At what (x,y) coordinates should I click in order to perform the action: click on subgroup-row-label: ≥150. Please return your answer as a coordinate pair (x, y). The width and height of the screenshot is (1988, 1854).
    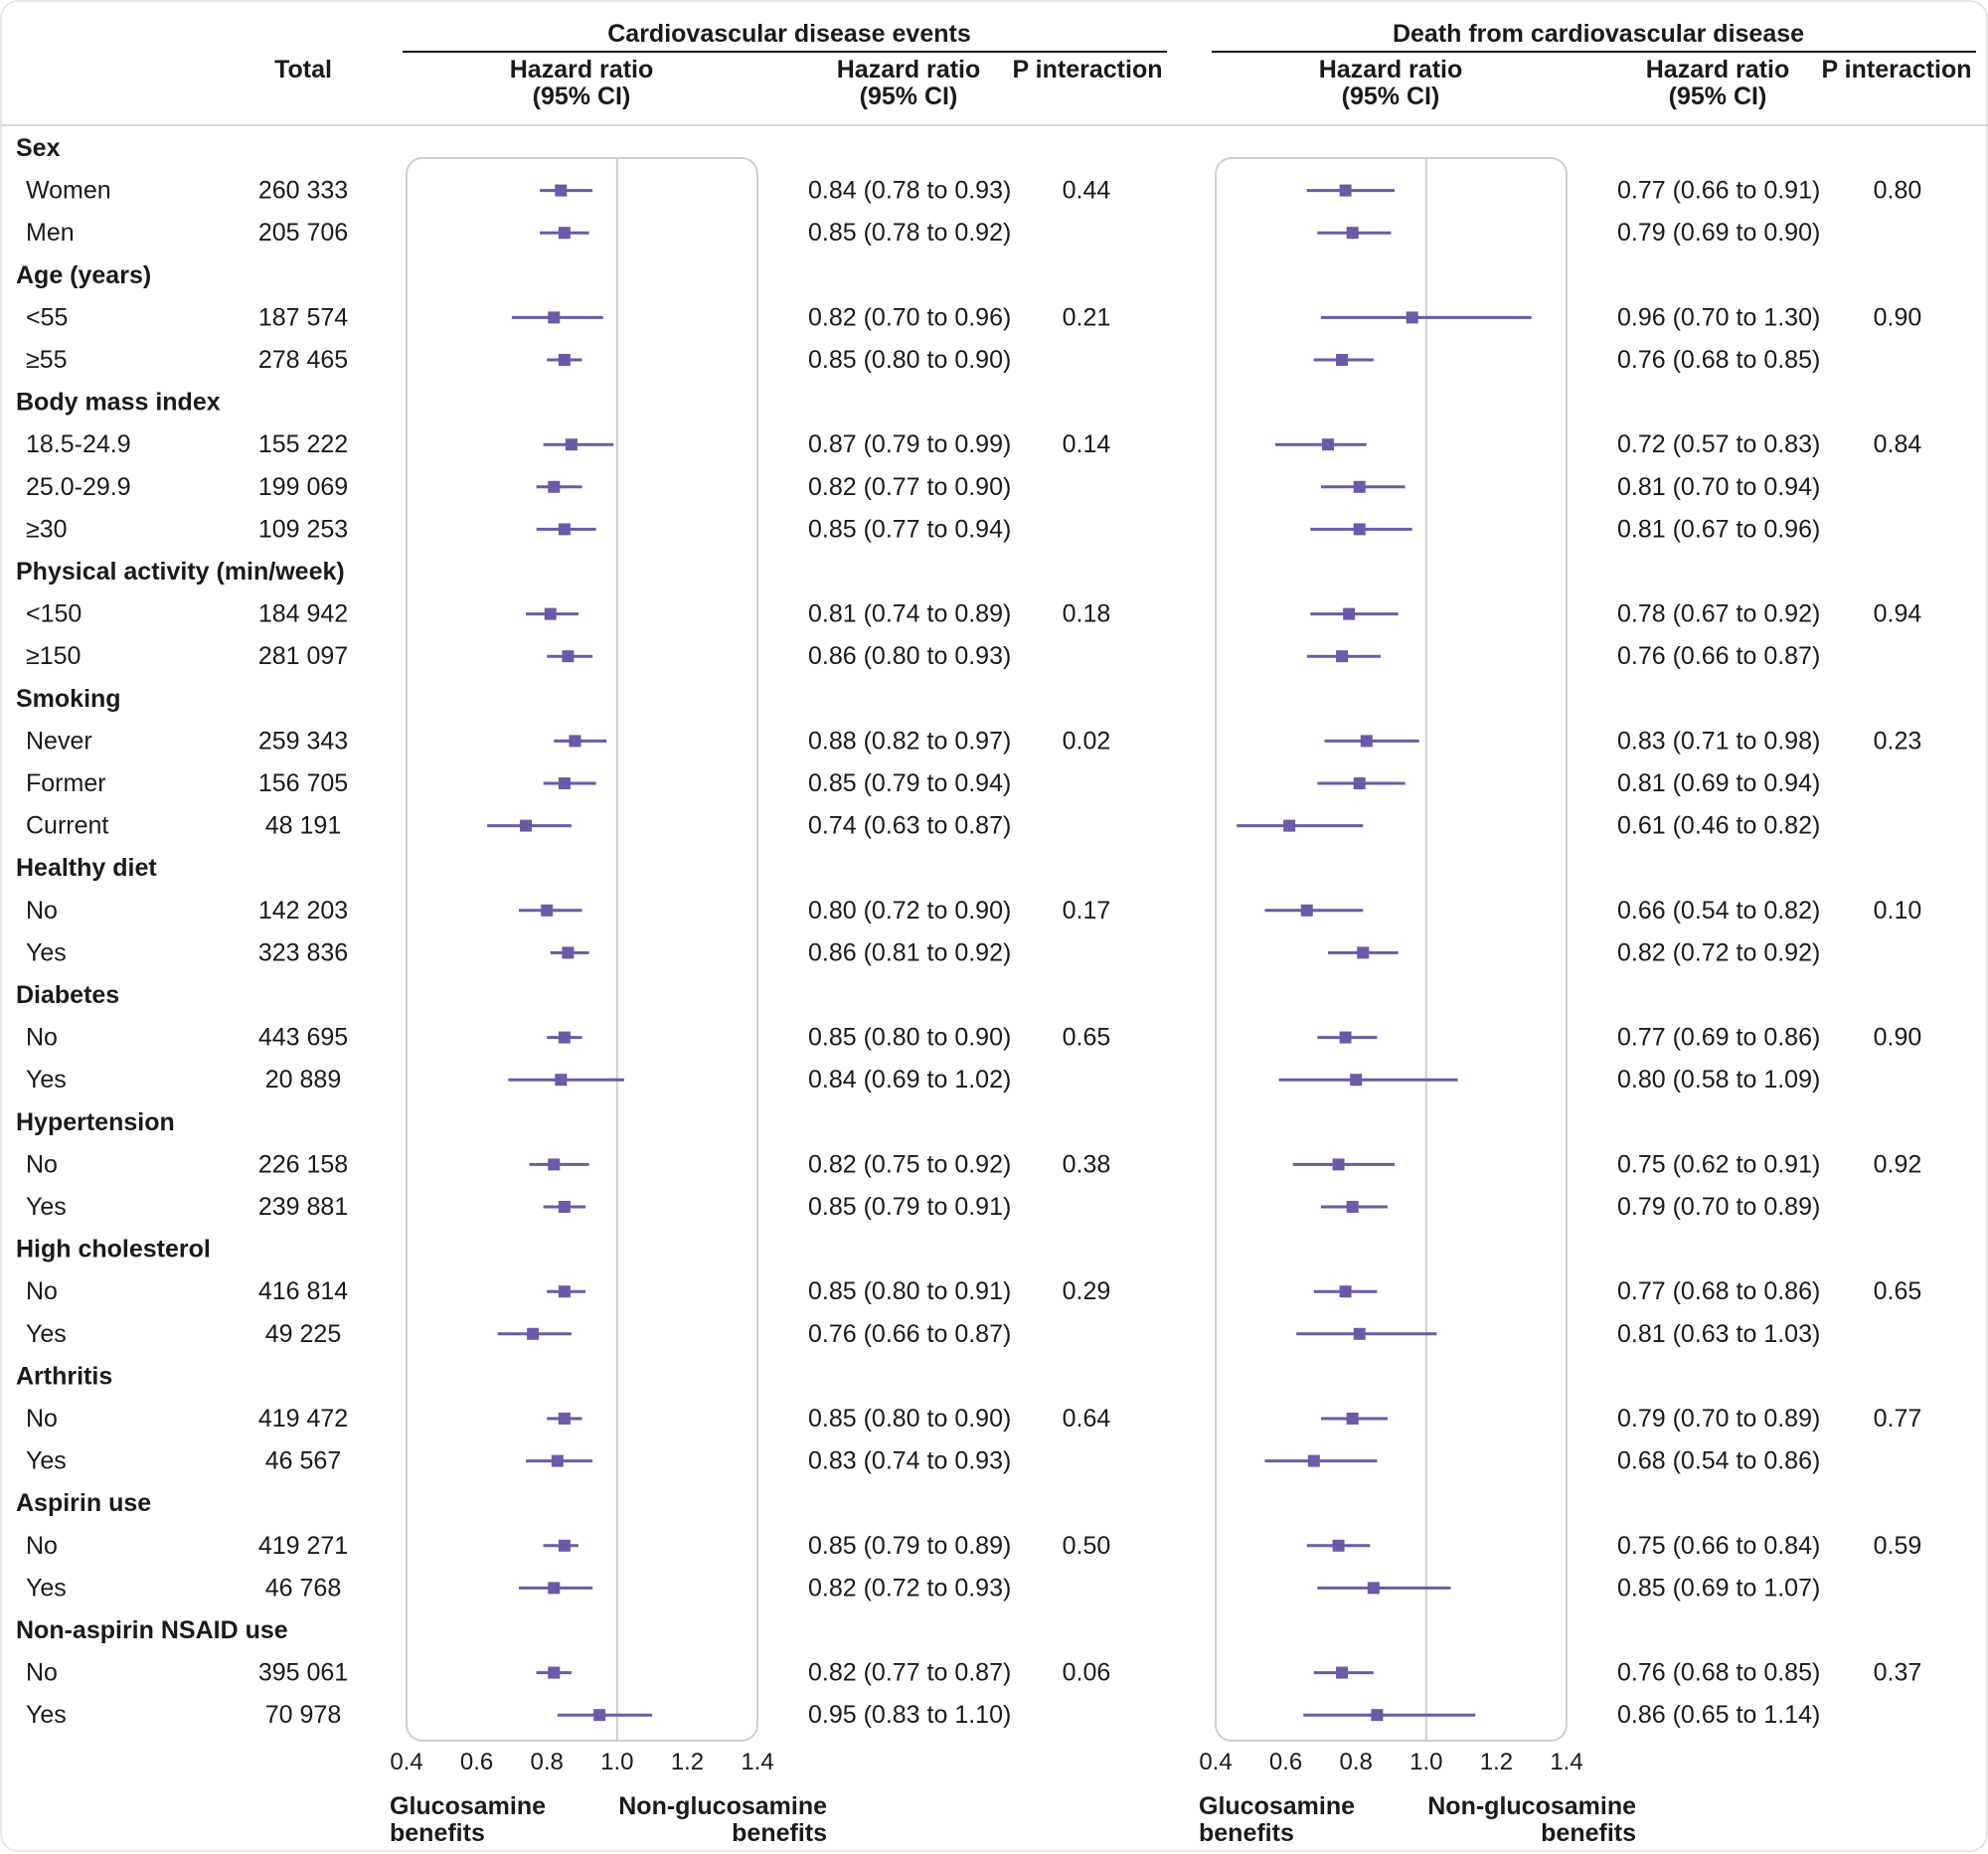
    Looking at the image, I should click on (53, 656).